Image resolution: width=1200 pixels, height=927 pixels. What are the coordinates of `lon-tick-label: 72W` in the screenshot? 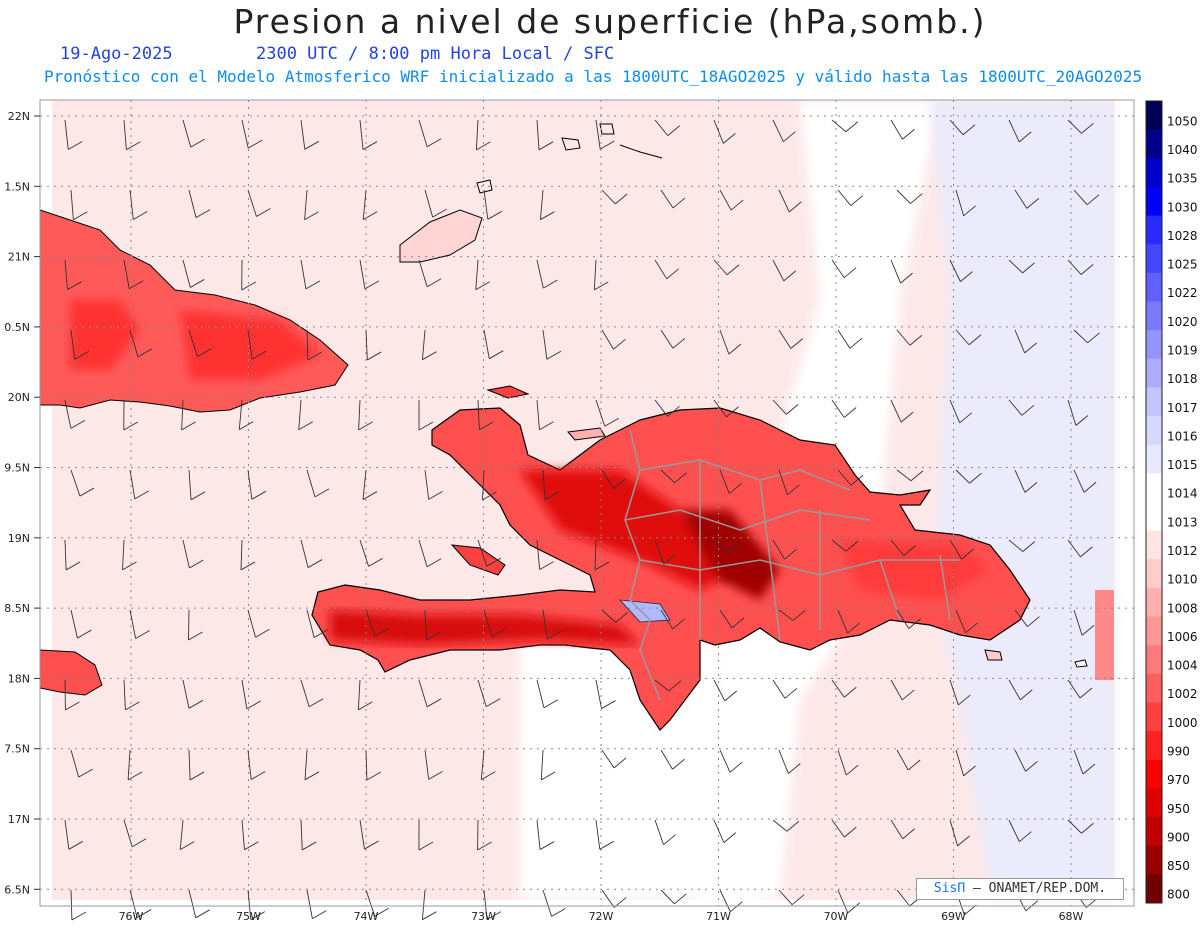 It's located at (601, 916).